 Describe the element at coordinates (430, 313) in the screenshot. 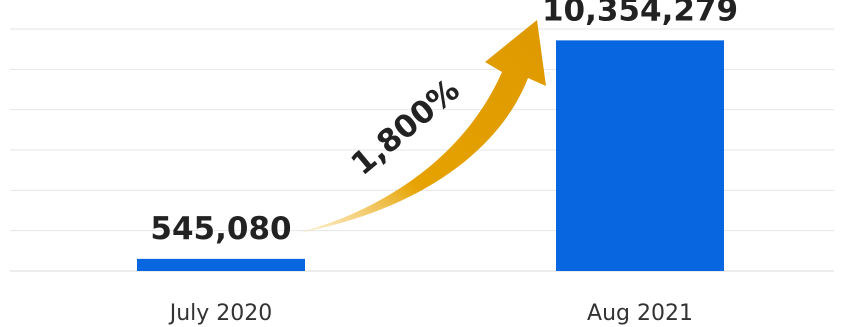

I see `x-axis-ticks: July 2020 Aug 2021` at that location.